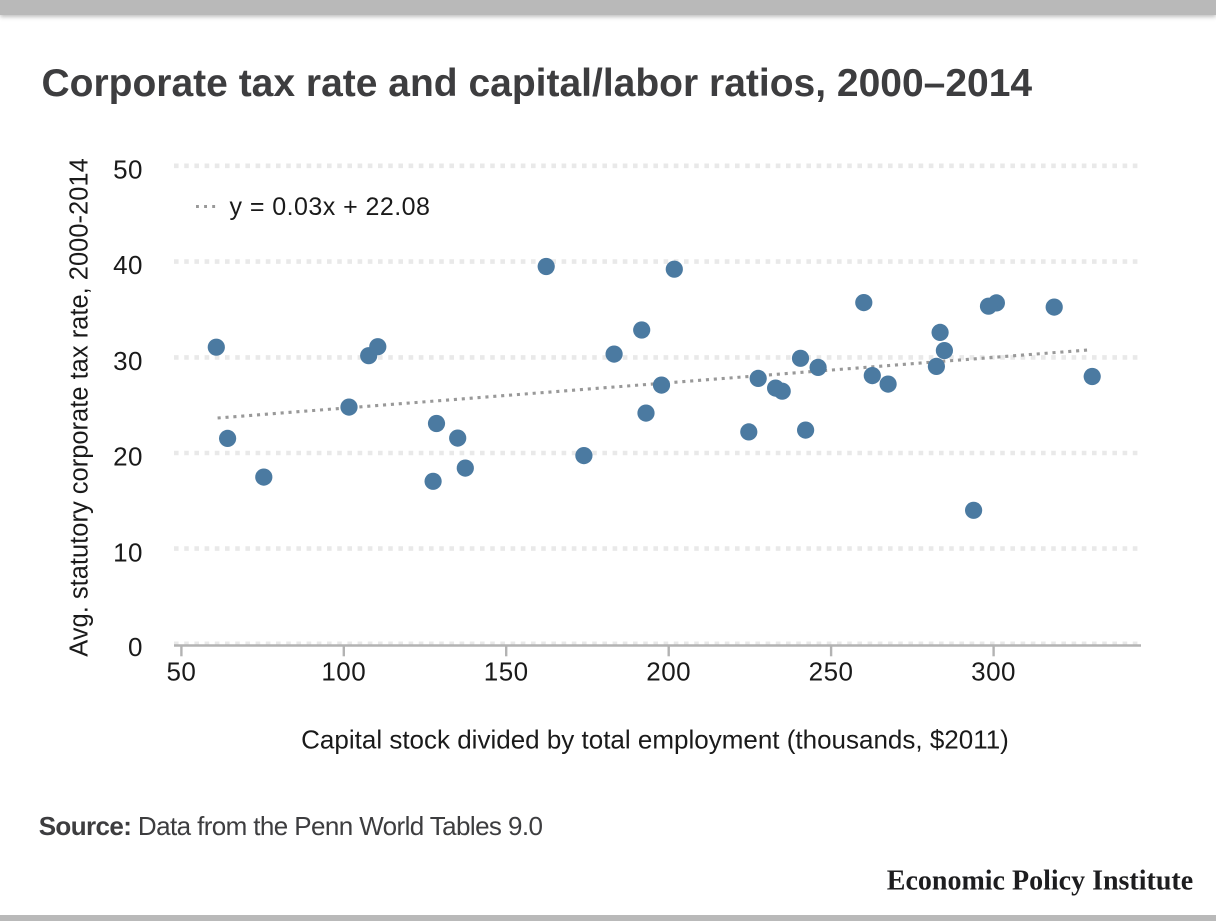  I want to click on svg-text: 100, so click(343, 672).